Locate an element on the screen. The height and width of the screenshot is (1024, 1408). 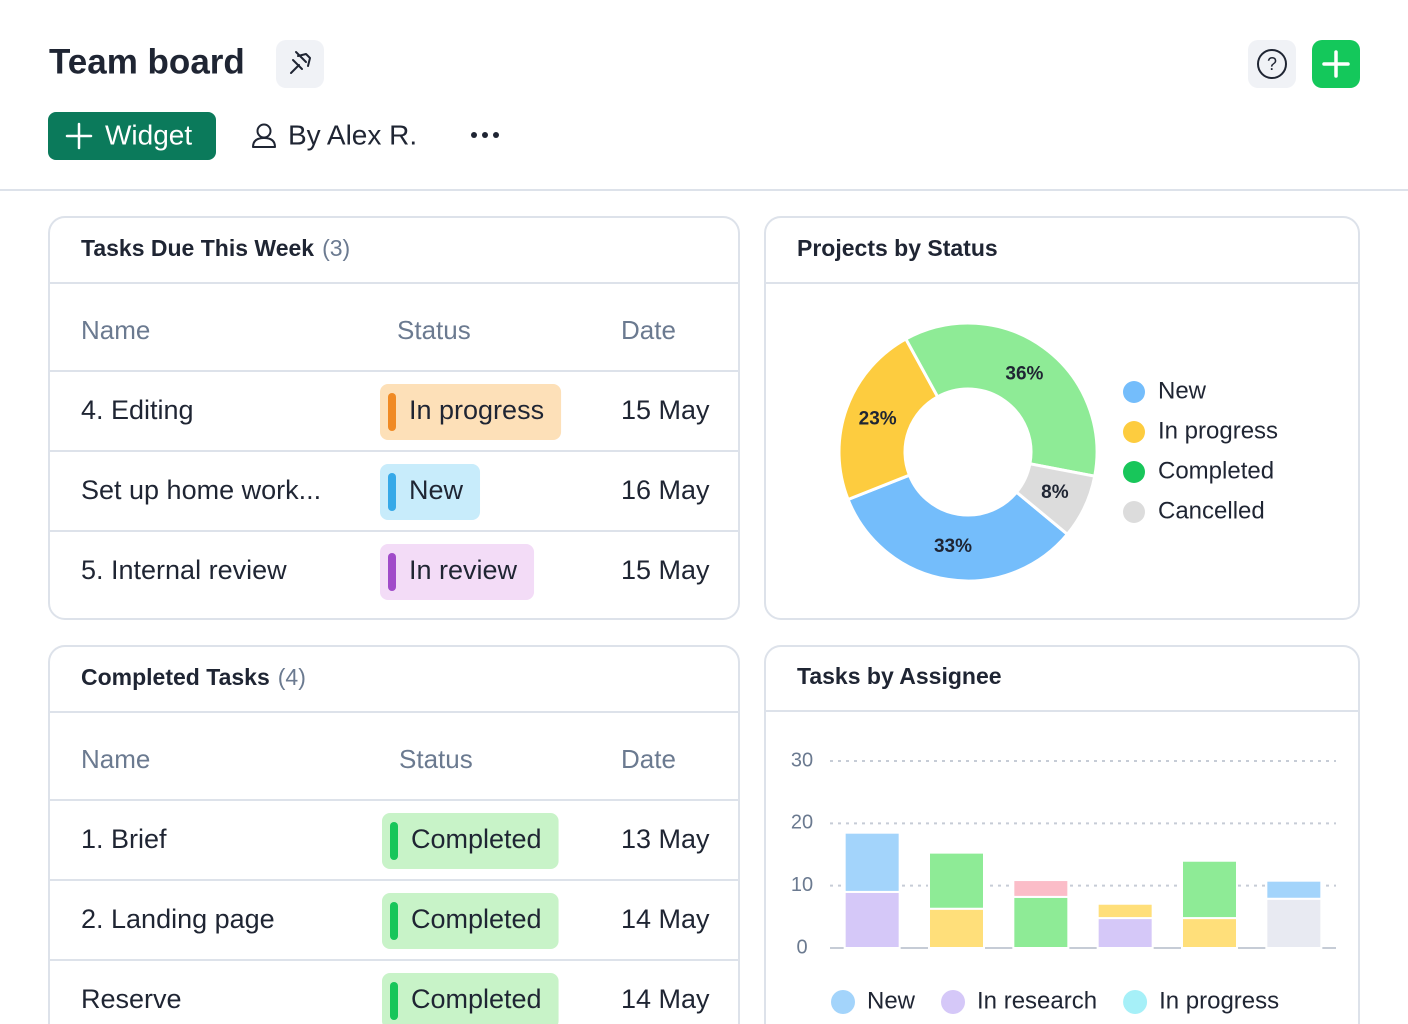
y-tick-label: 20 is located at coordinates (802, 823).